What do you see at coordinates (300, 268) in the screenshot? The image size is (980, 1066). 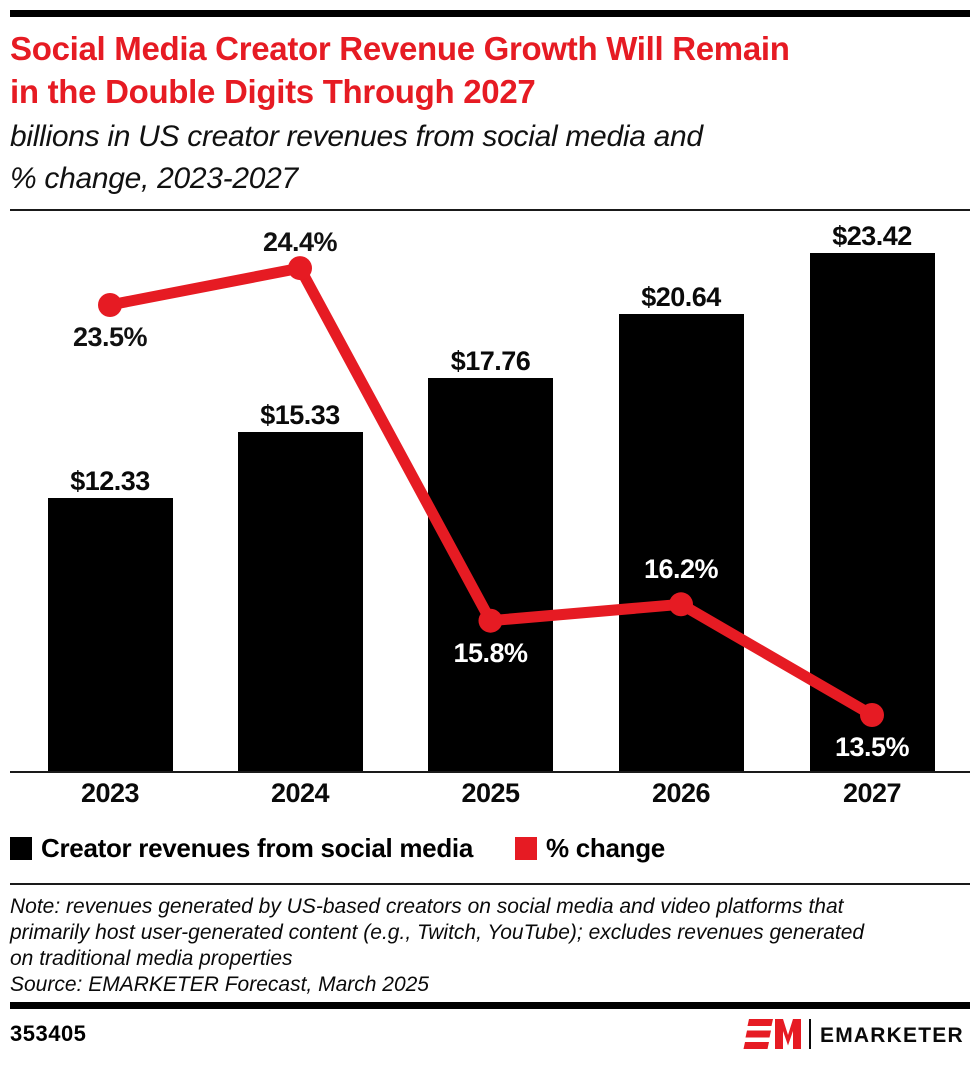 I see `data-point-2024` at bounding box center [300, 268].